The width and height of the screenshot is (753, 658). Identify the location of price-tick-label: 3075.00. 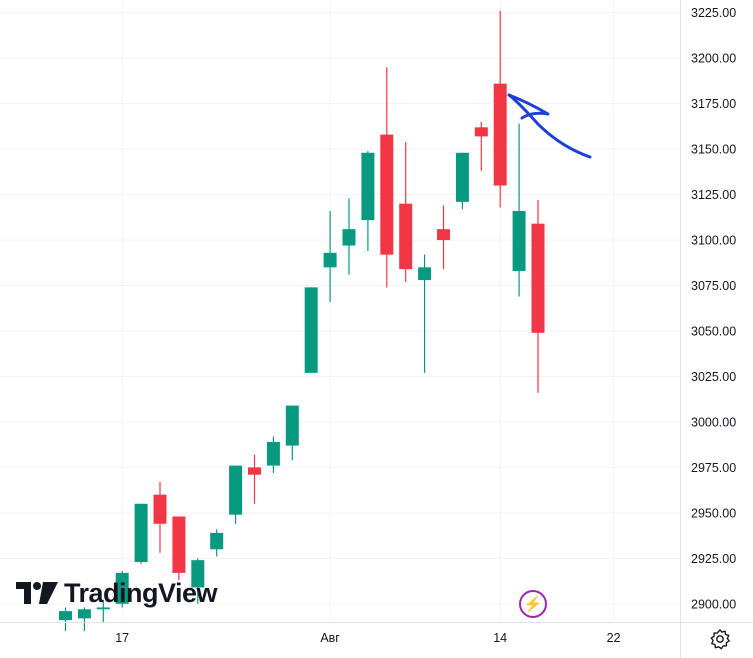
(713, 286).